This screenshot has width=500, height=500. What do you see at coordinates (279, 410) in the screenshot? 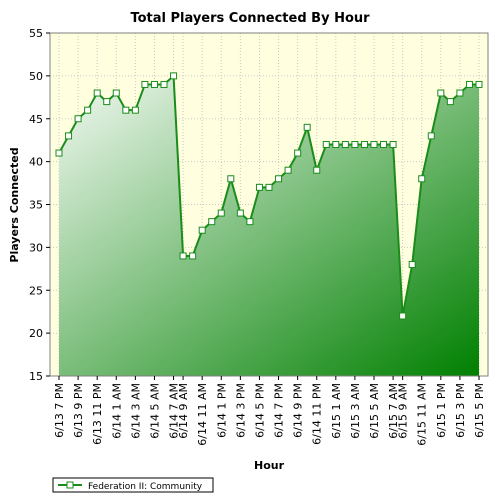
I see `x-tick-label: 6/14 7 PM` at bounding box center [279, 410].